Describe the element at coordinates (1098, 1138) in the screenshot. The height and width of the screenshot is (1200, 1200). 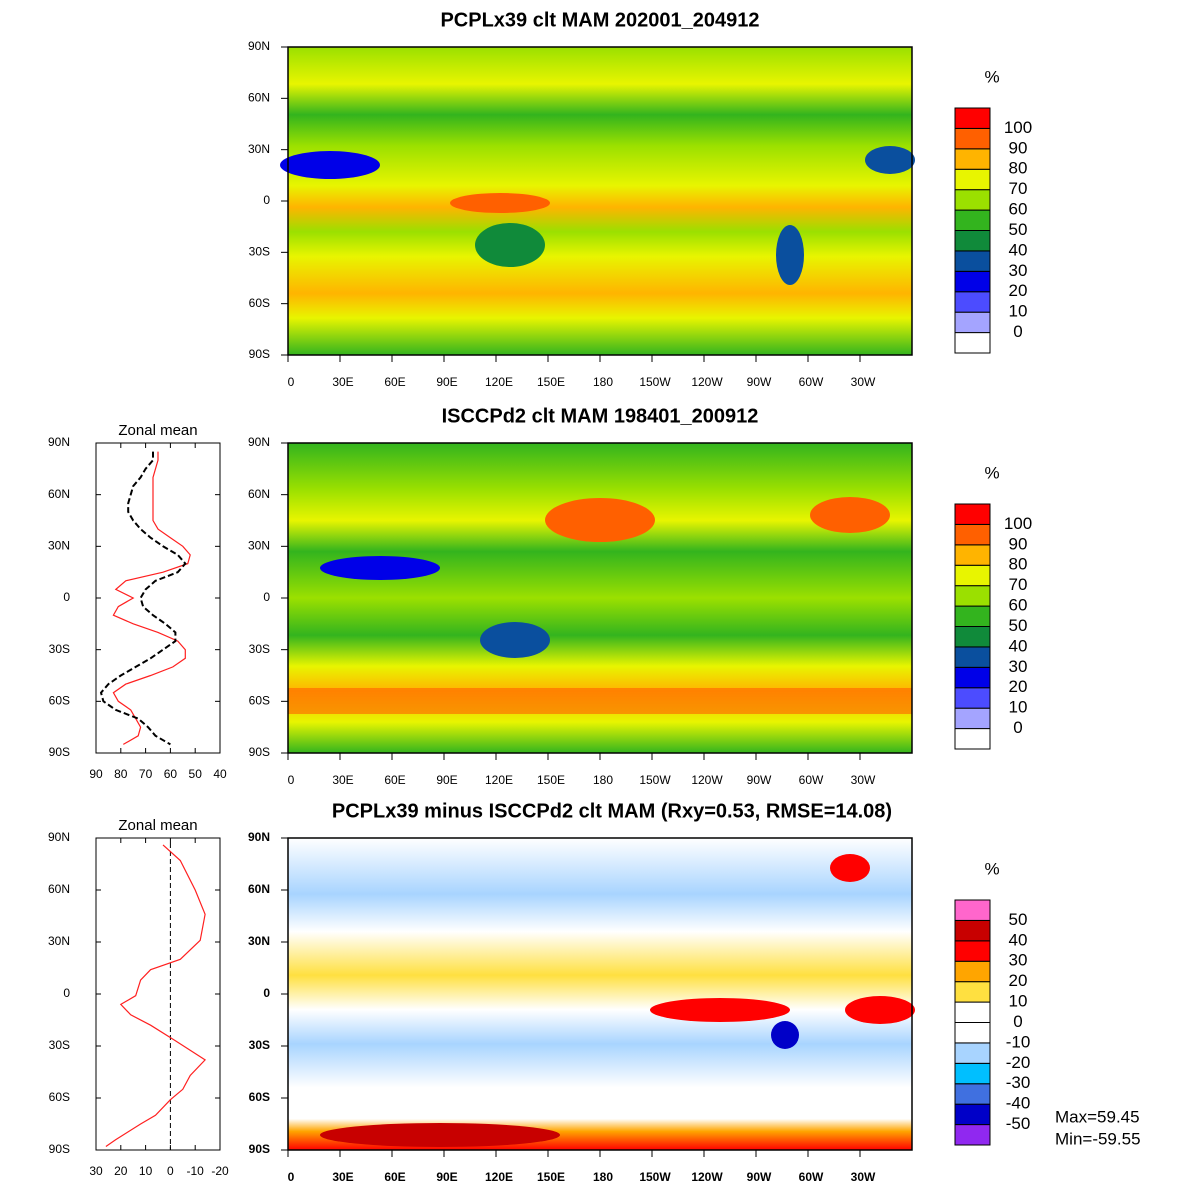
I see `stat-label: Min=-59.55` at that location.